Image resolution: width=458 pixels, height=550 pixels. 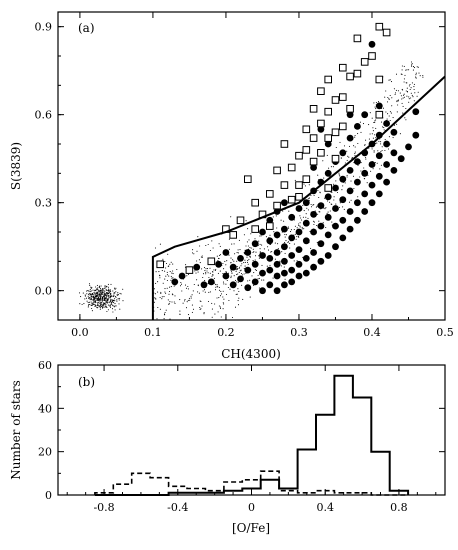 What do you see at coordinates (251, 483) in the screenshot?
I see `dashed-histogram` at bounding box center [251, 483].